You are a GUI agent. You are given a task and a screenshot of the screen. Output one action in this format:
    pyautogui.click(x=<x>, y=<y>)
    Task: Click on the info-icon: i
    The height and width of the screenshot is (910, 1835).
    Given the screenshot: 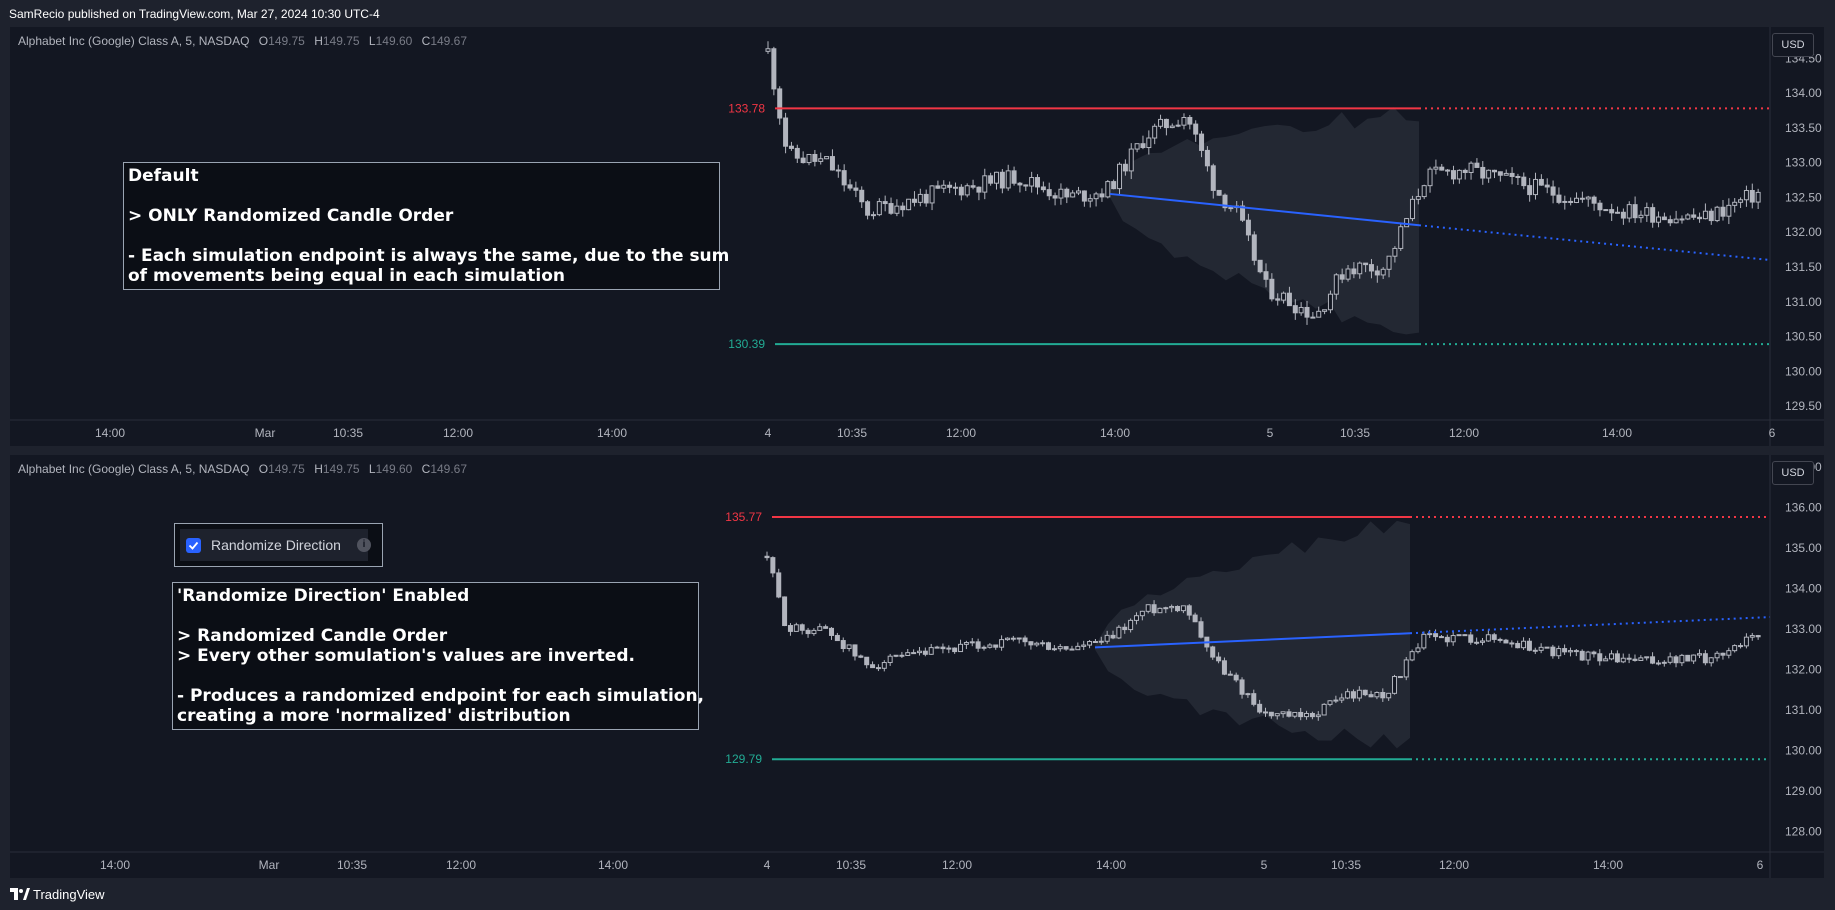 What is the action you would take?
    pyautogui.click(x=364, y=545)
    